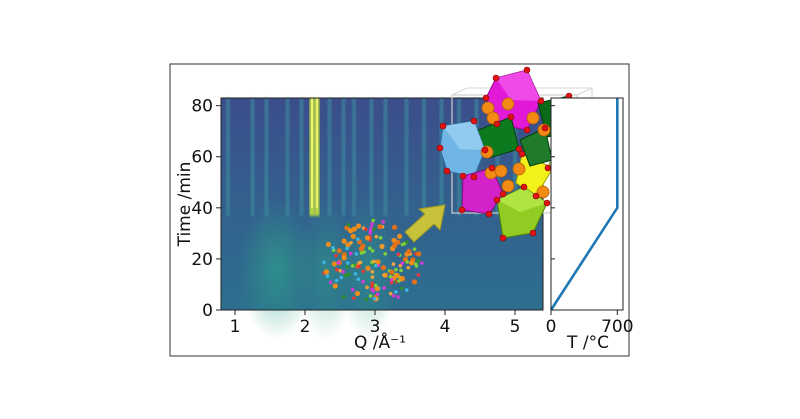 The height and width of the screenshot is (419, 800). I want to click on y-tick-label: 80, so click(202, 107).